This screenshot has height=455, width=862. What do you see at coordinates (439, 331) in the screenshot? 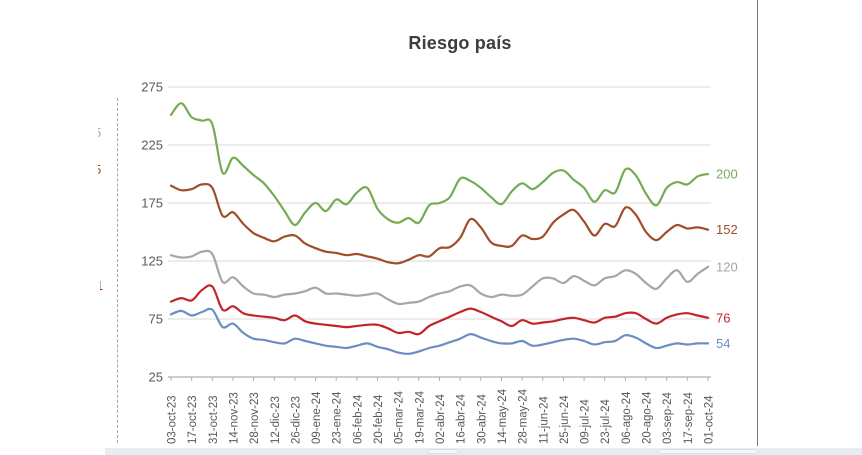
I see `series-line-blue` at bounding box center [439, 331].